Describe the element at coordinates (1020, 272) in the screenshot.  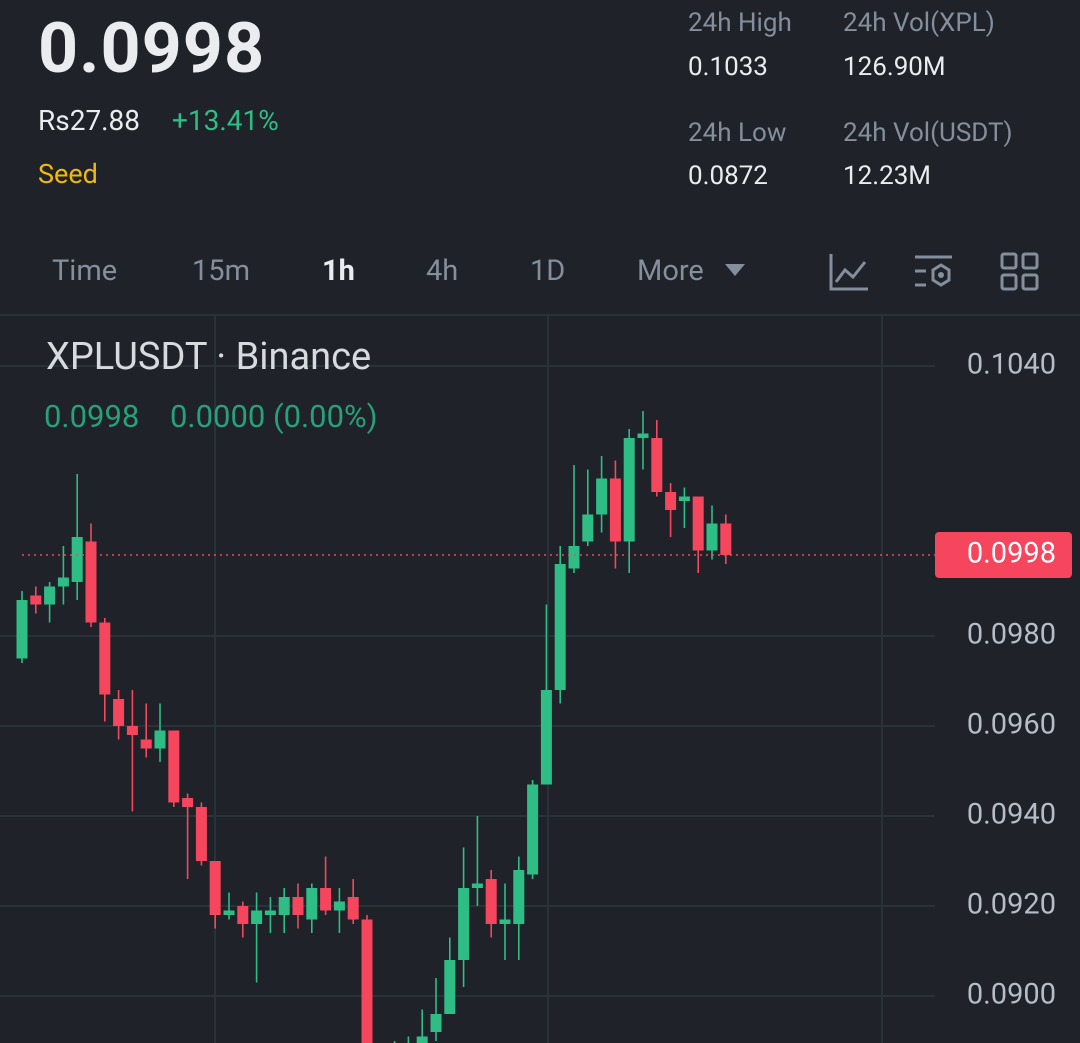
I see `layout-icon` at that location.